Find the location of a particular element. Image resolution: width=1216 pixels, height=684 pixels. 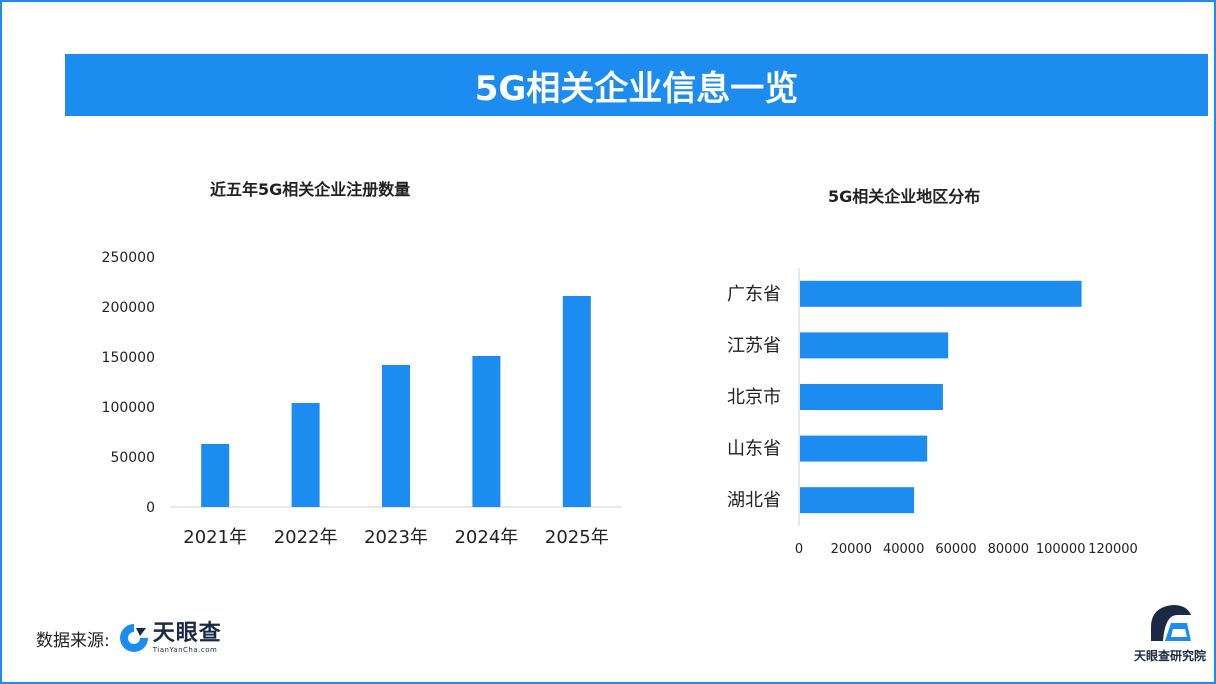

institute-name: 天眼查研究院 is located at coordinates (1169, 656).